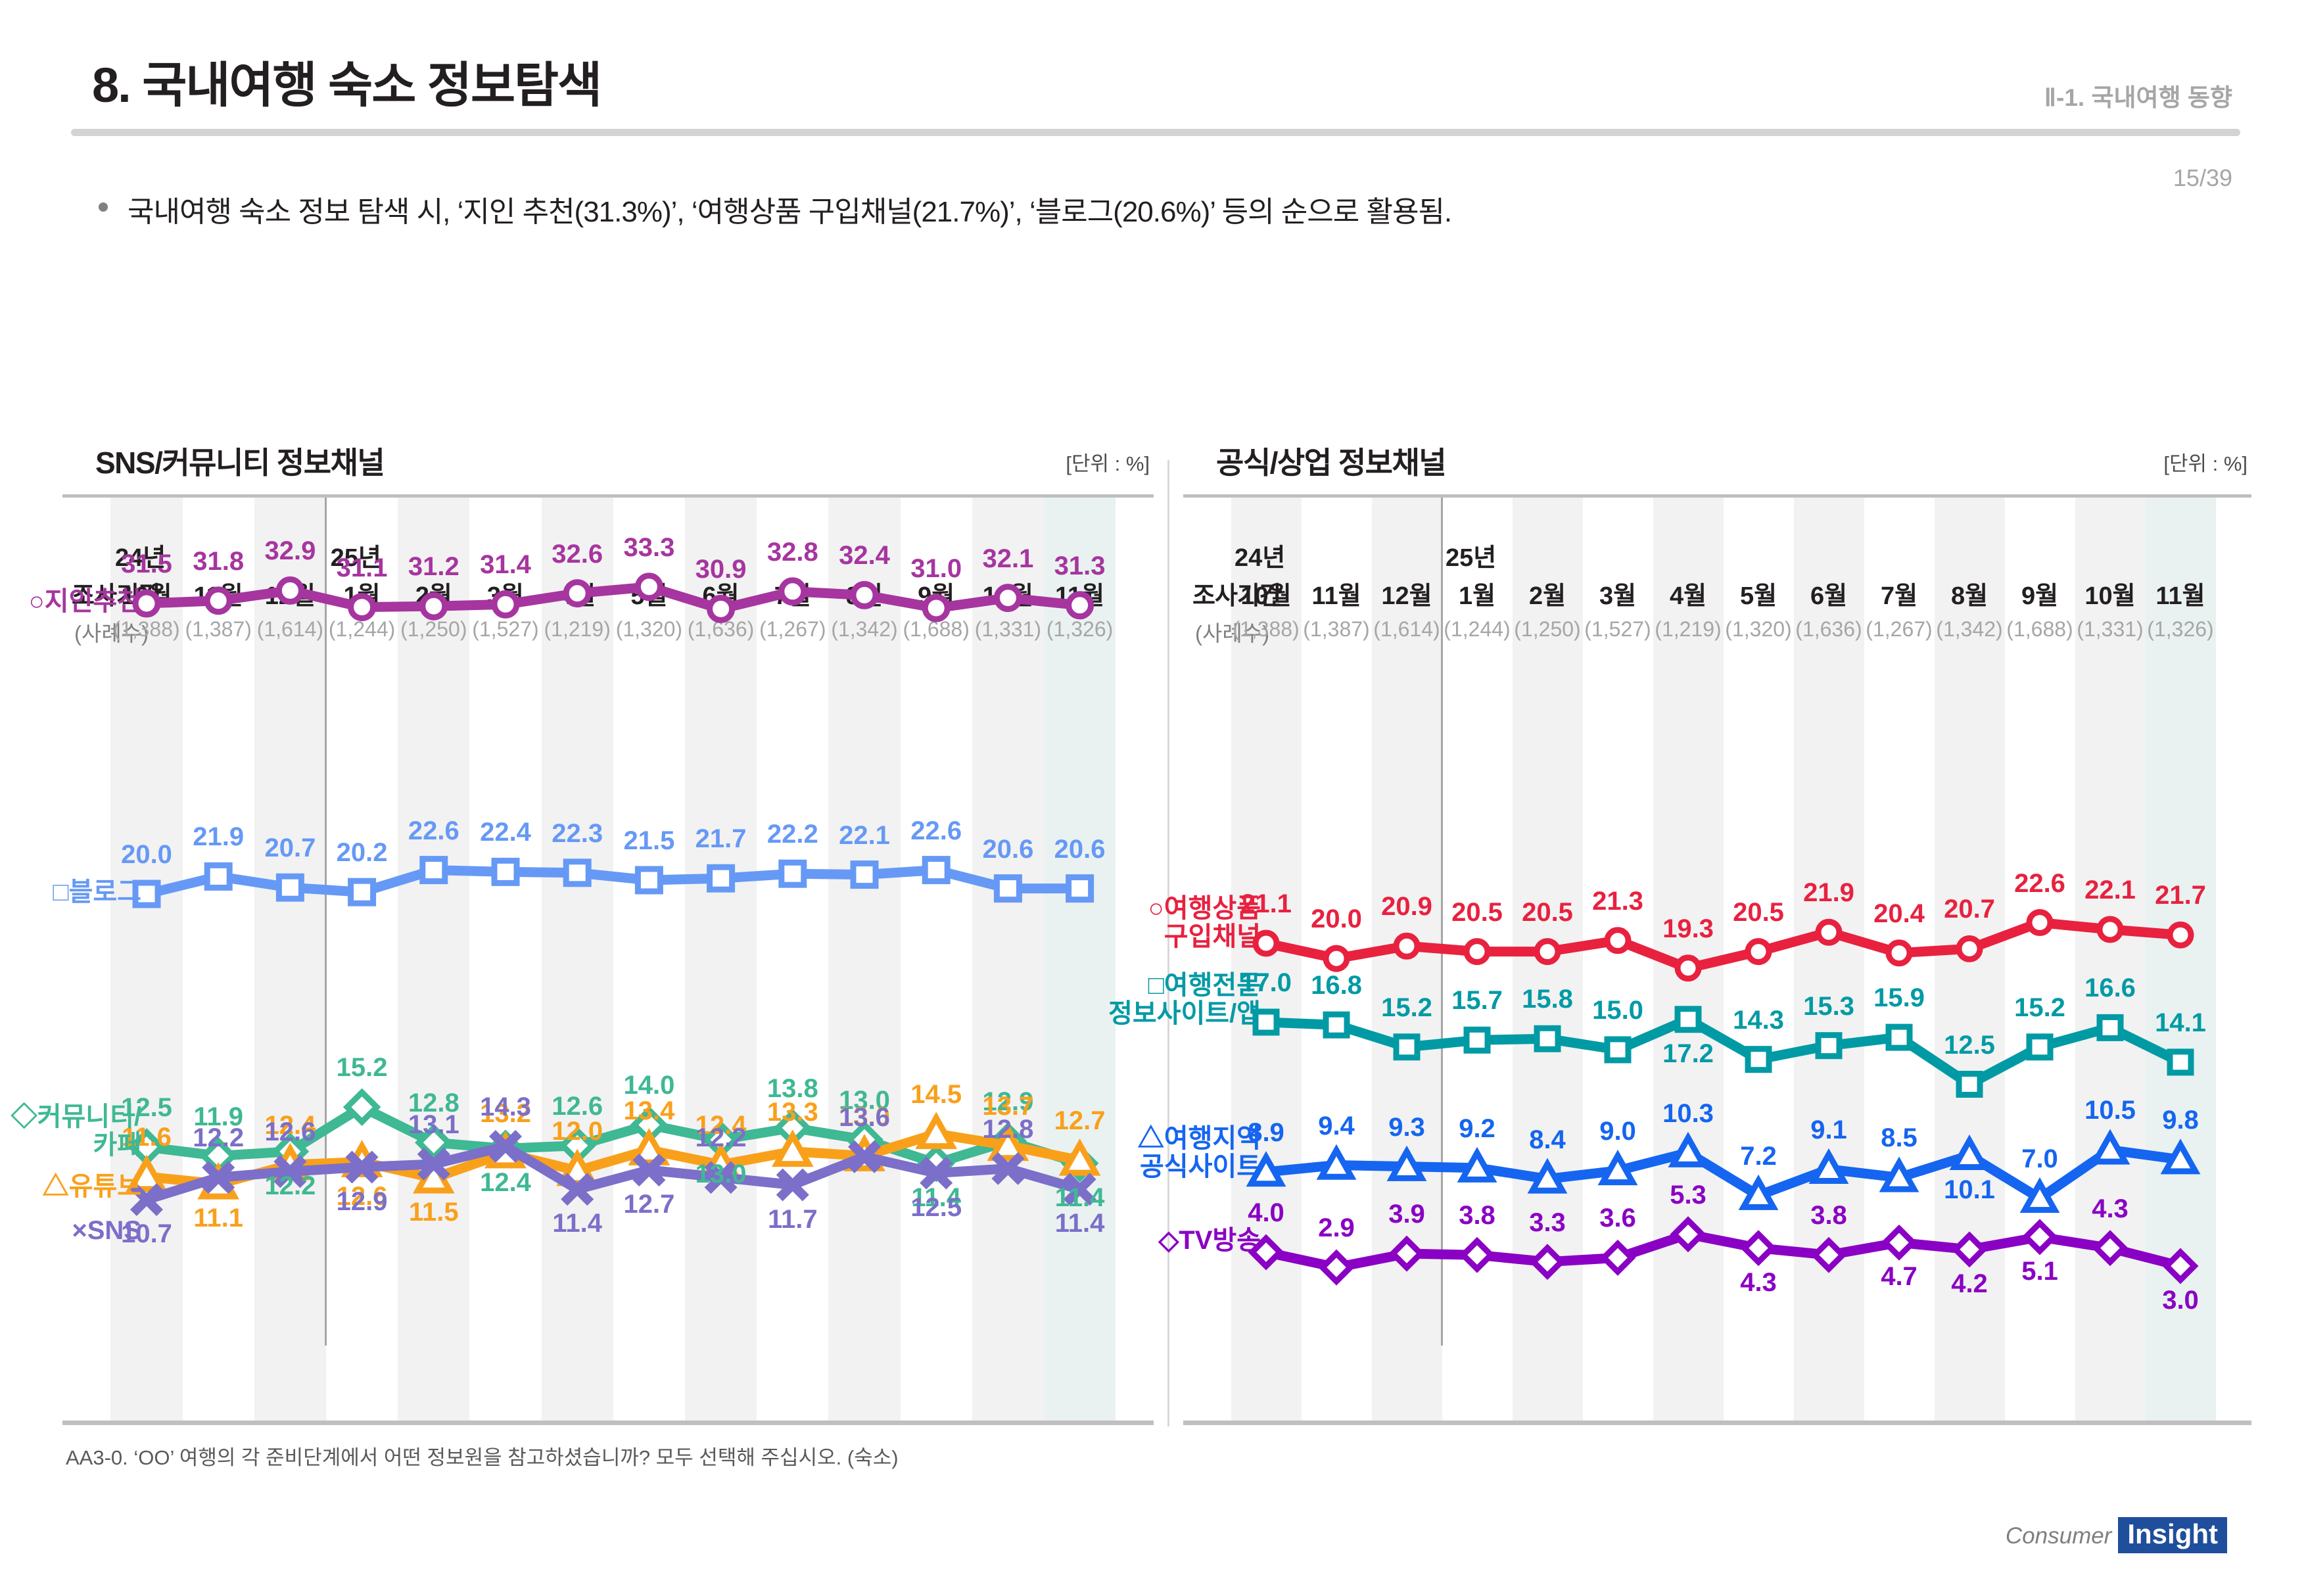  What do you see at coordinates (103, 207) in the screenshot?
I see `bullet-dot-icon` at bounding box center [103, 207].